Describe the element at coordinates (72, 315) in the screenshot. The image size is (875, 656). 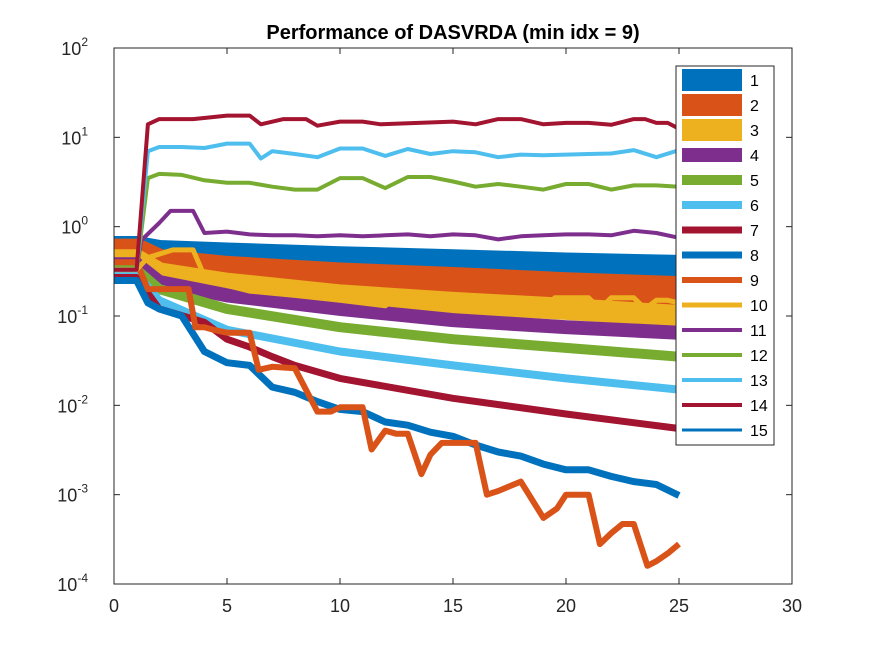
I see `y-tick-label: 10⁻¹` at that location.